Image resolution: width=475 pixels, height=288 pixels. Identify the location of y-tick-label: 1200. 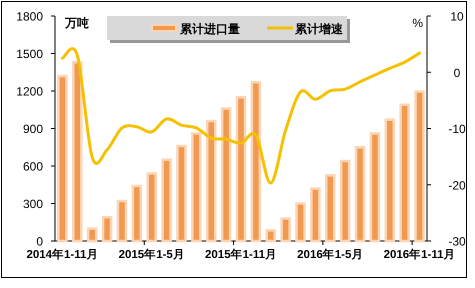
(30, 91).